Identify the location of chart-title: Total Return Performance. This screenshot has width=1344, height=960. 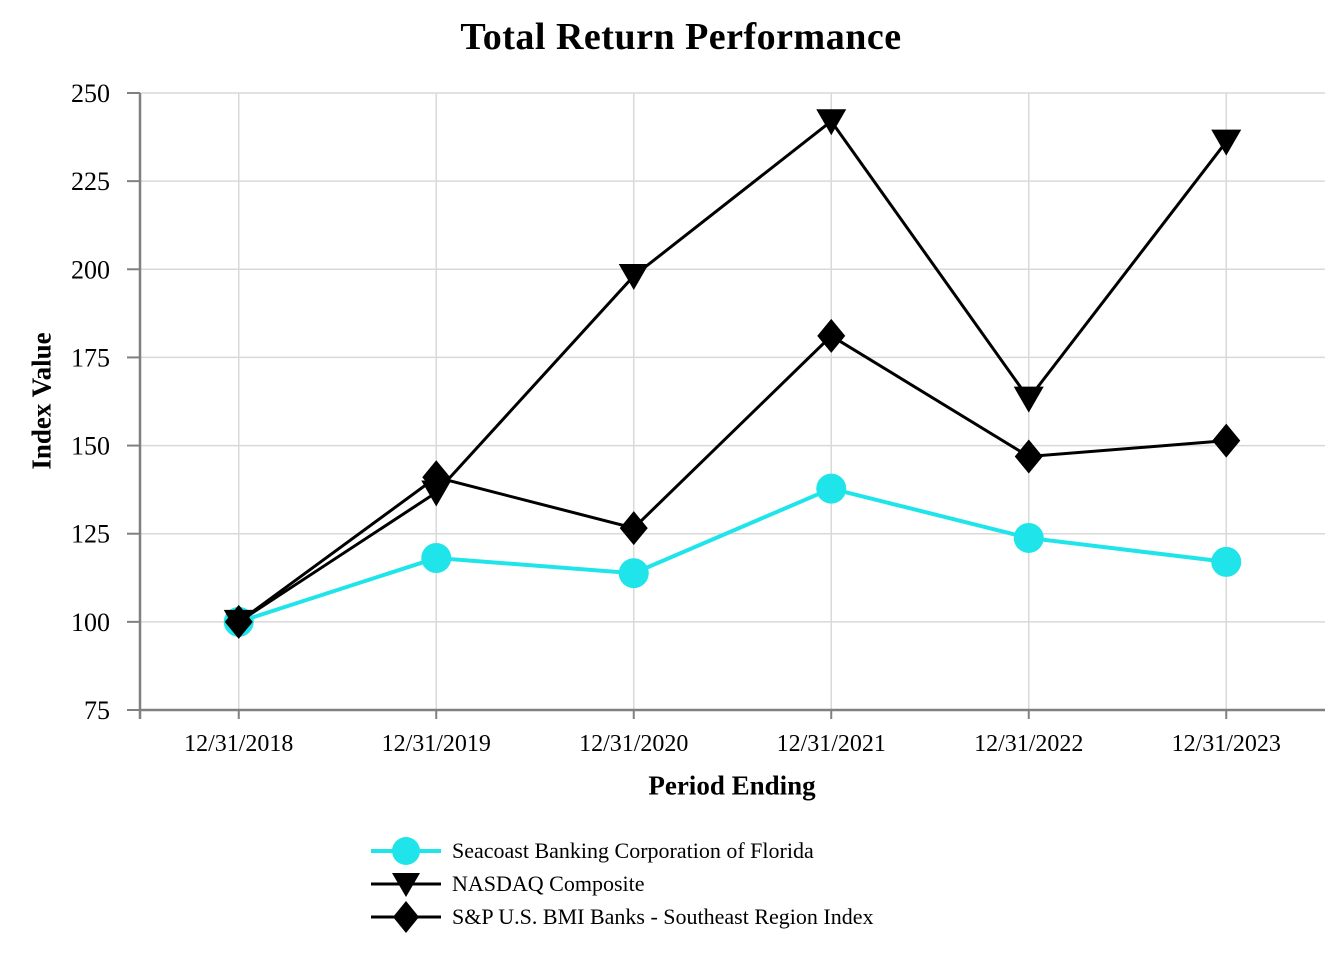
(681, 37).